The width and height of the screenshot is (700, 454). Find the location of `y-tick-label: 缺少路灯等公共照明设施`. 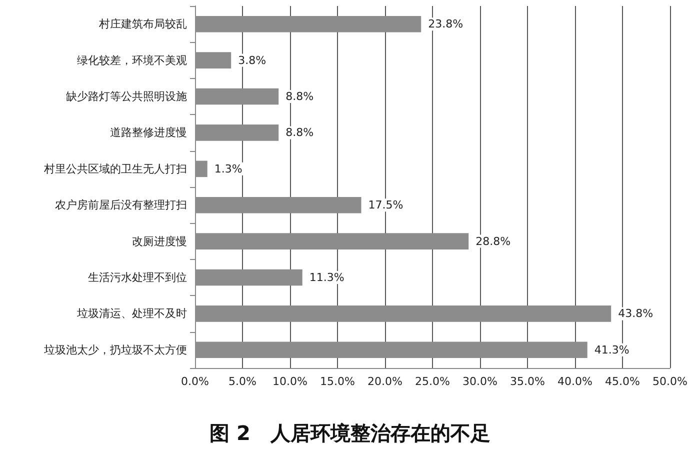

y-tick-label: 缺少路灯等公共照明设施 is located at coordinates (126, 96).